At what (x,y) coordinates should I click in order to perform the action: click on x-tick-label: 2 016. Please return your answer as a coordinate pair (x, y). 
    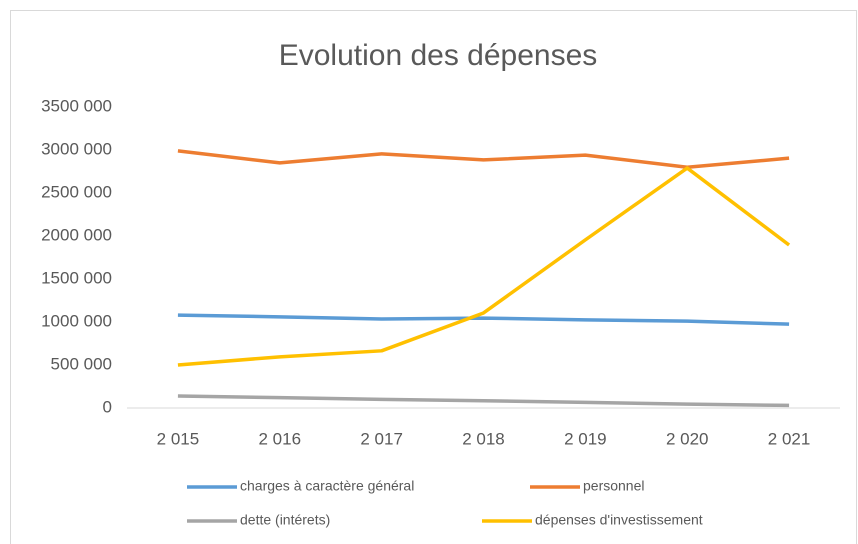
    Looking at the image, I should click on (280, 438).